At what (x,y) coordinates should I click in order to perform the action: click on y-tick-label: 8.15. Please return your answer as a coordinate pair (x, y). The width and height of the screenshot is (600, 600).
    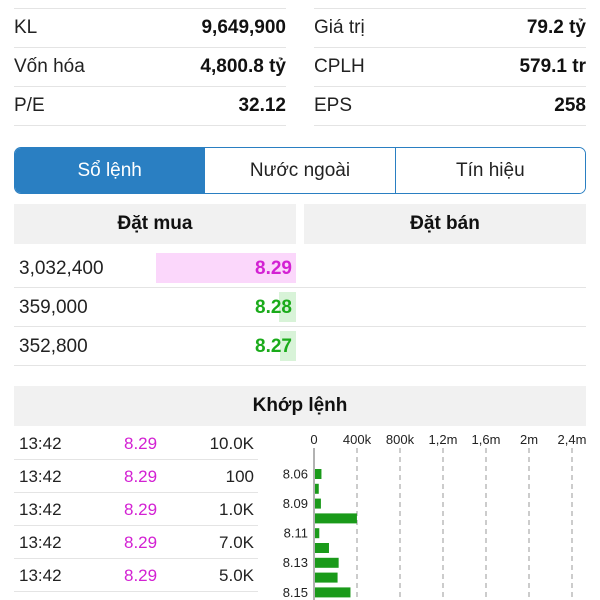
    Looking at the image, I should click on (295, 592).